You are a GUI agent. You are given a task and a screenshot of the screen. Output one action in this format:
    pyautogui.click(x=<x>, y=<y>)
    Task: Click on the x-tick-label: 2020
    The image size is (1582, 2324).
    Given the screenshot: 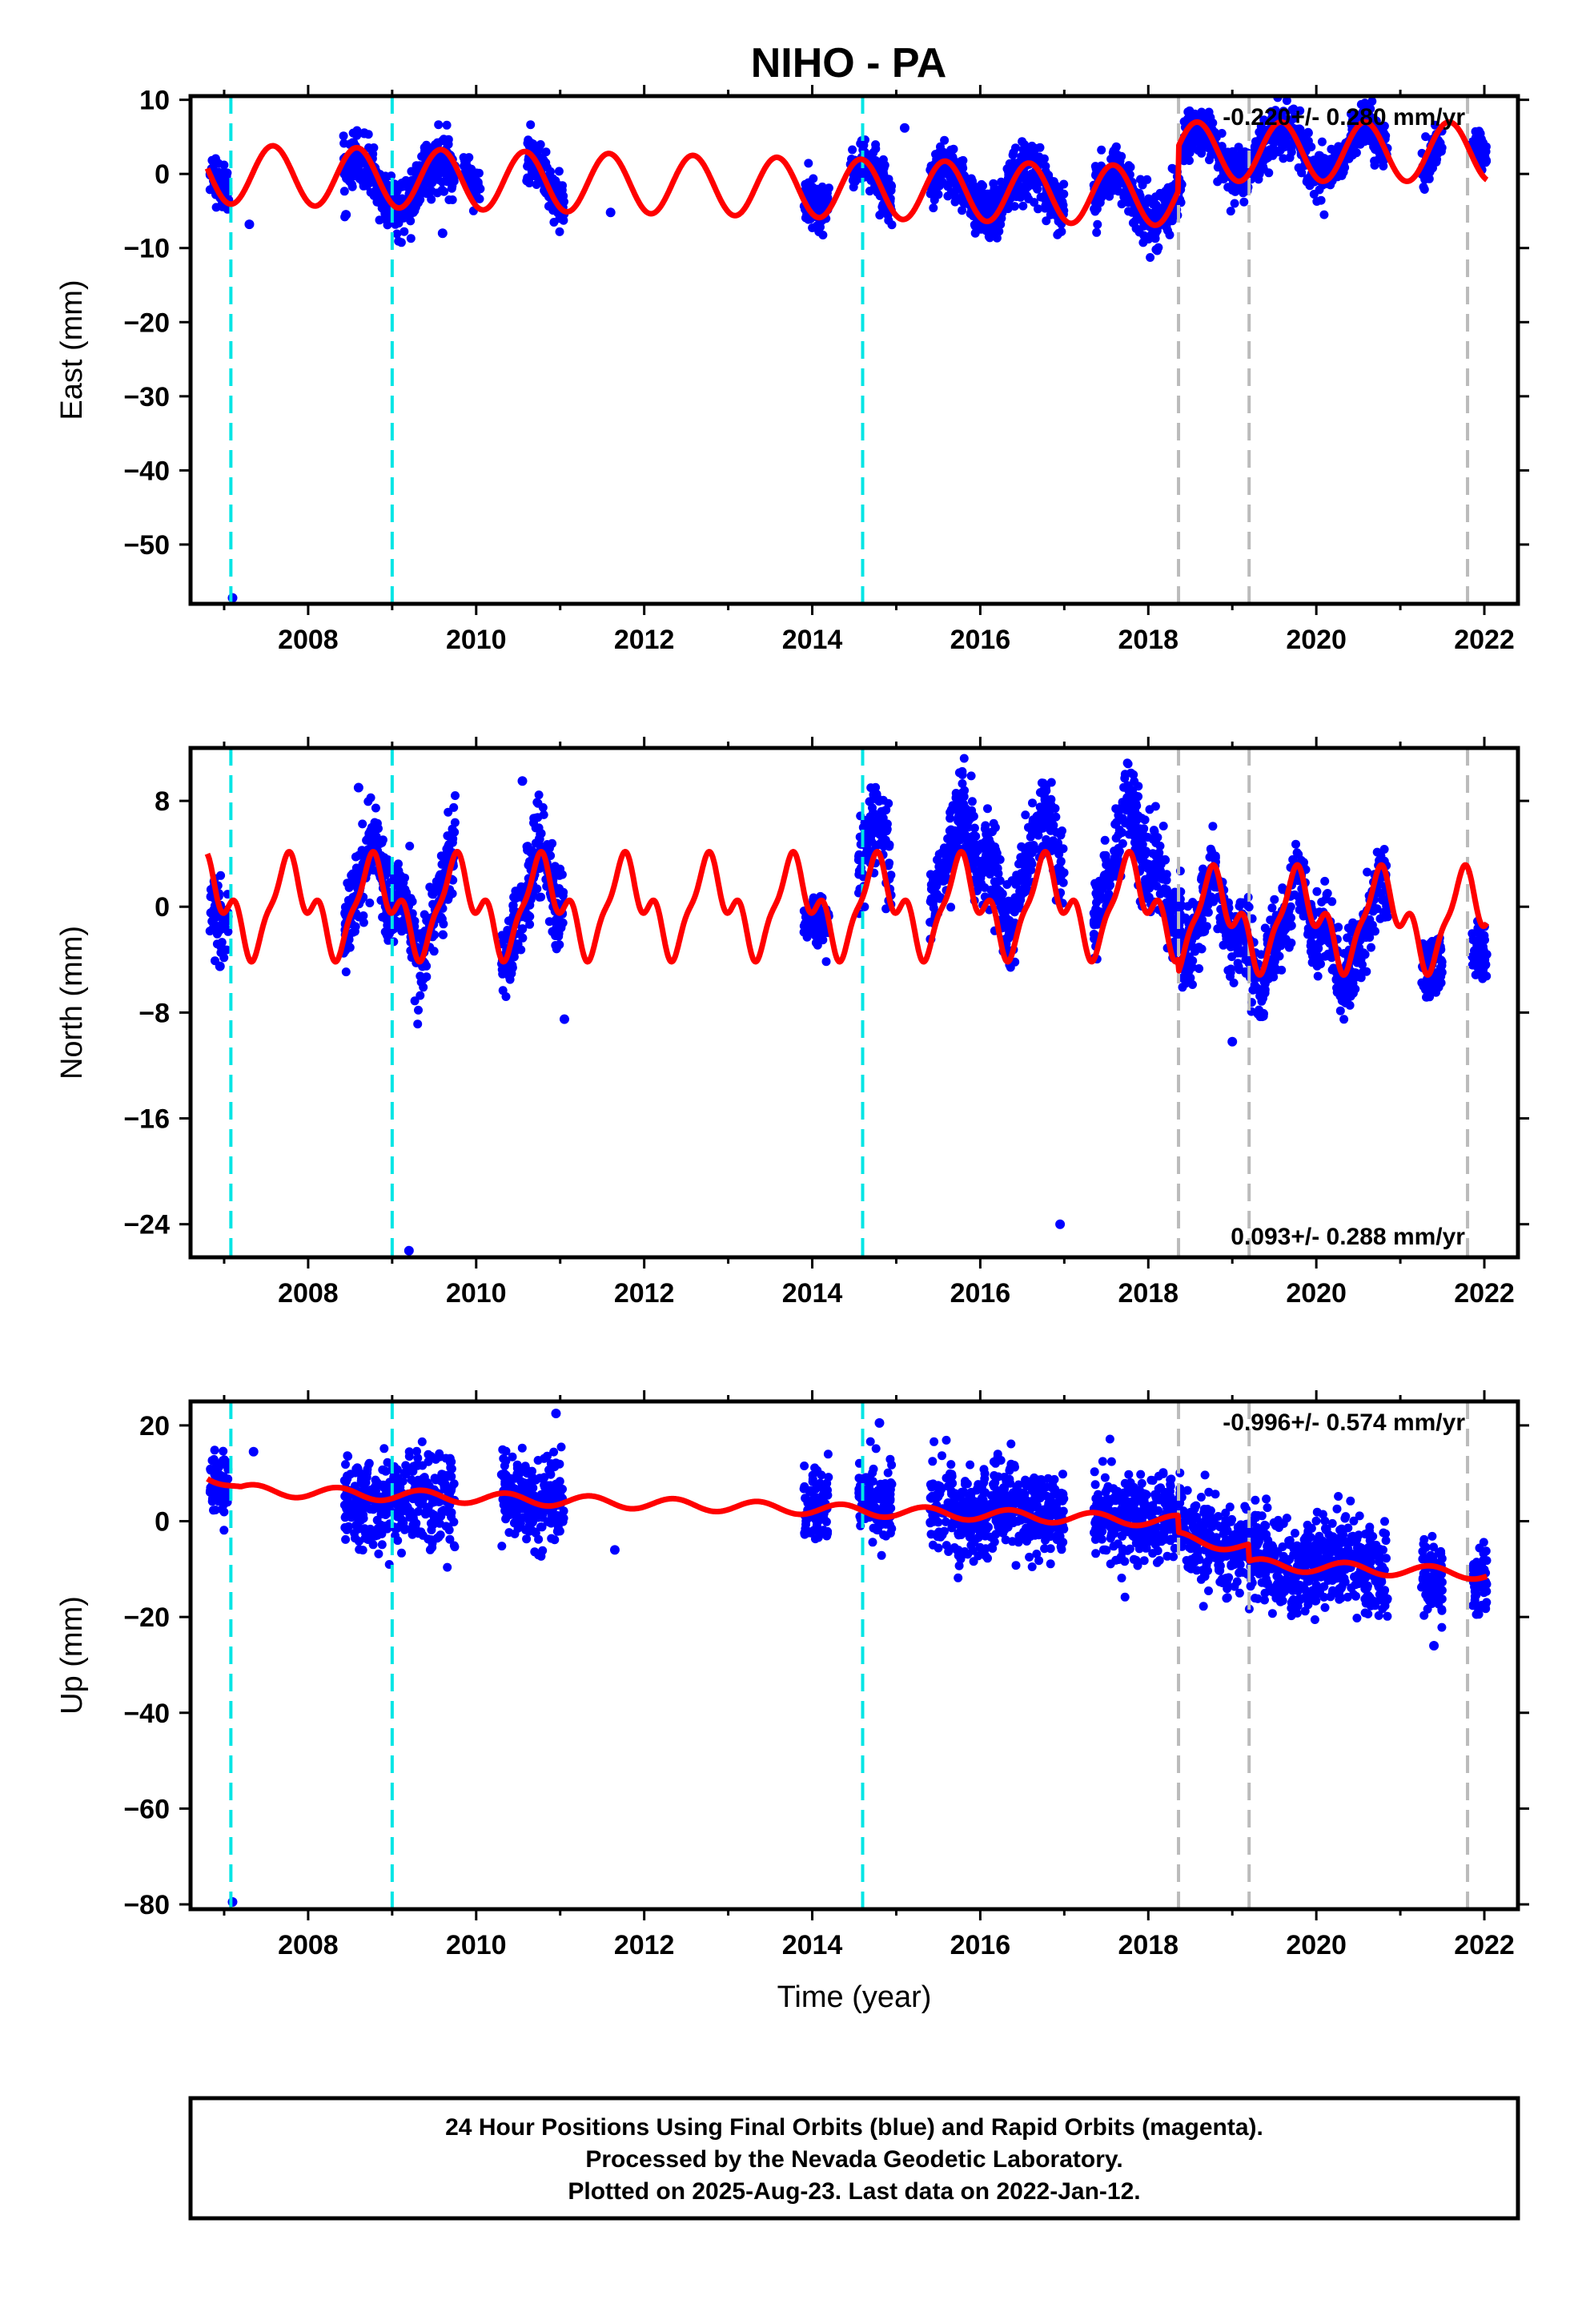 What is the action you would take?
    pyautogui.click(x=1316, y=640)
    